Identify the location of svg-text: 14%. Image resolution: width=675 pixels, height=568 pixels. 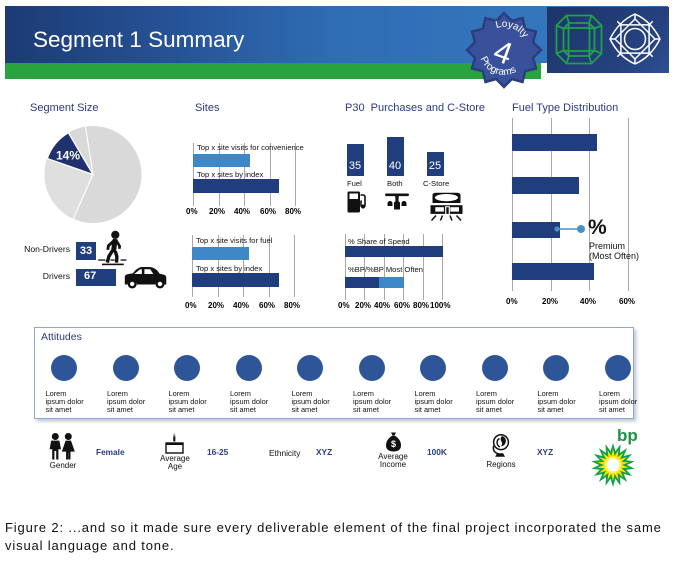
(68, 156).